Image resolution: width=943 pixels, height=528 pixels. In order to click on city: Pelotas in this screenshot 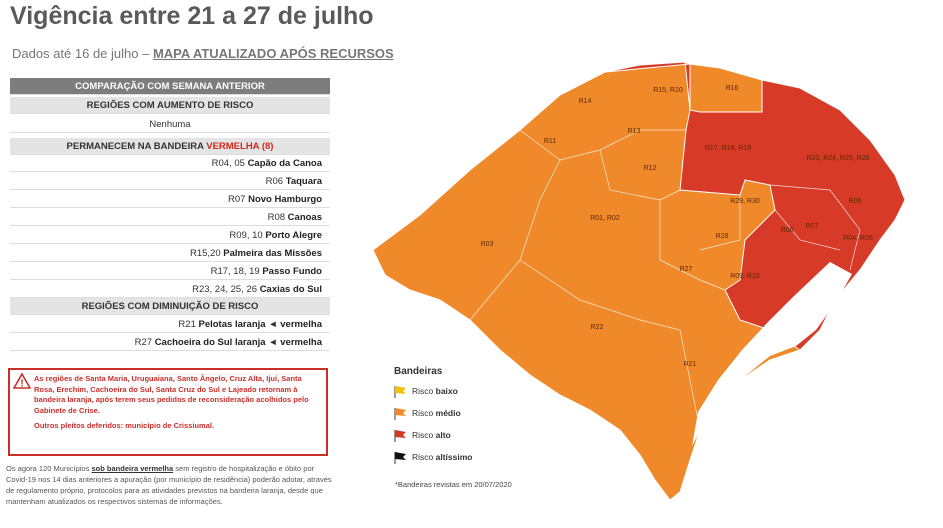, I will do `click(215, 324)`.